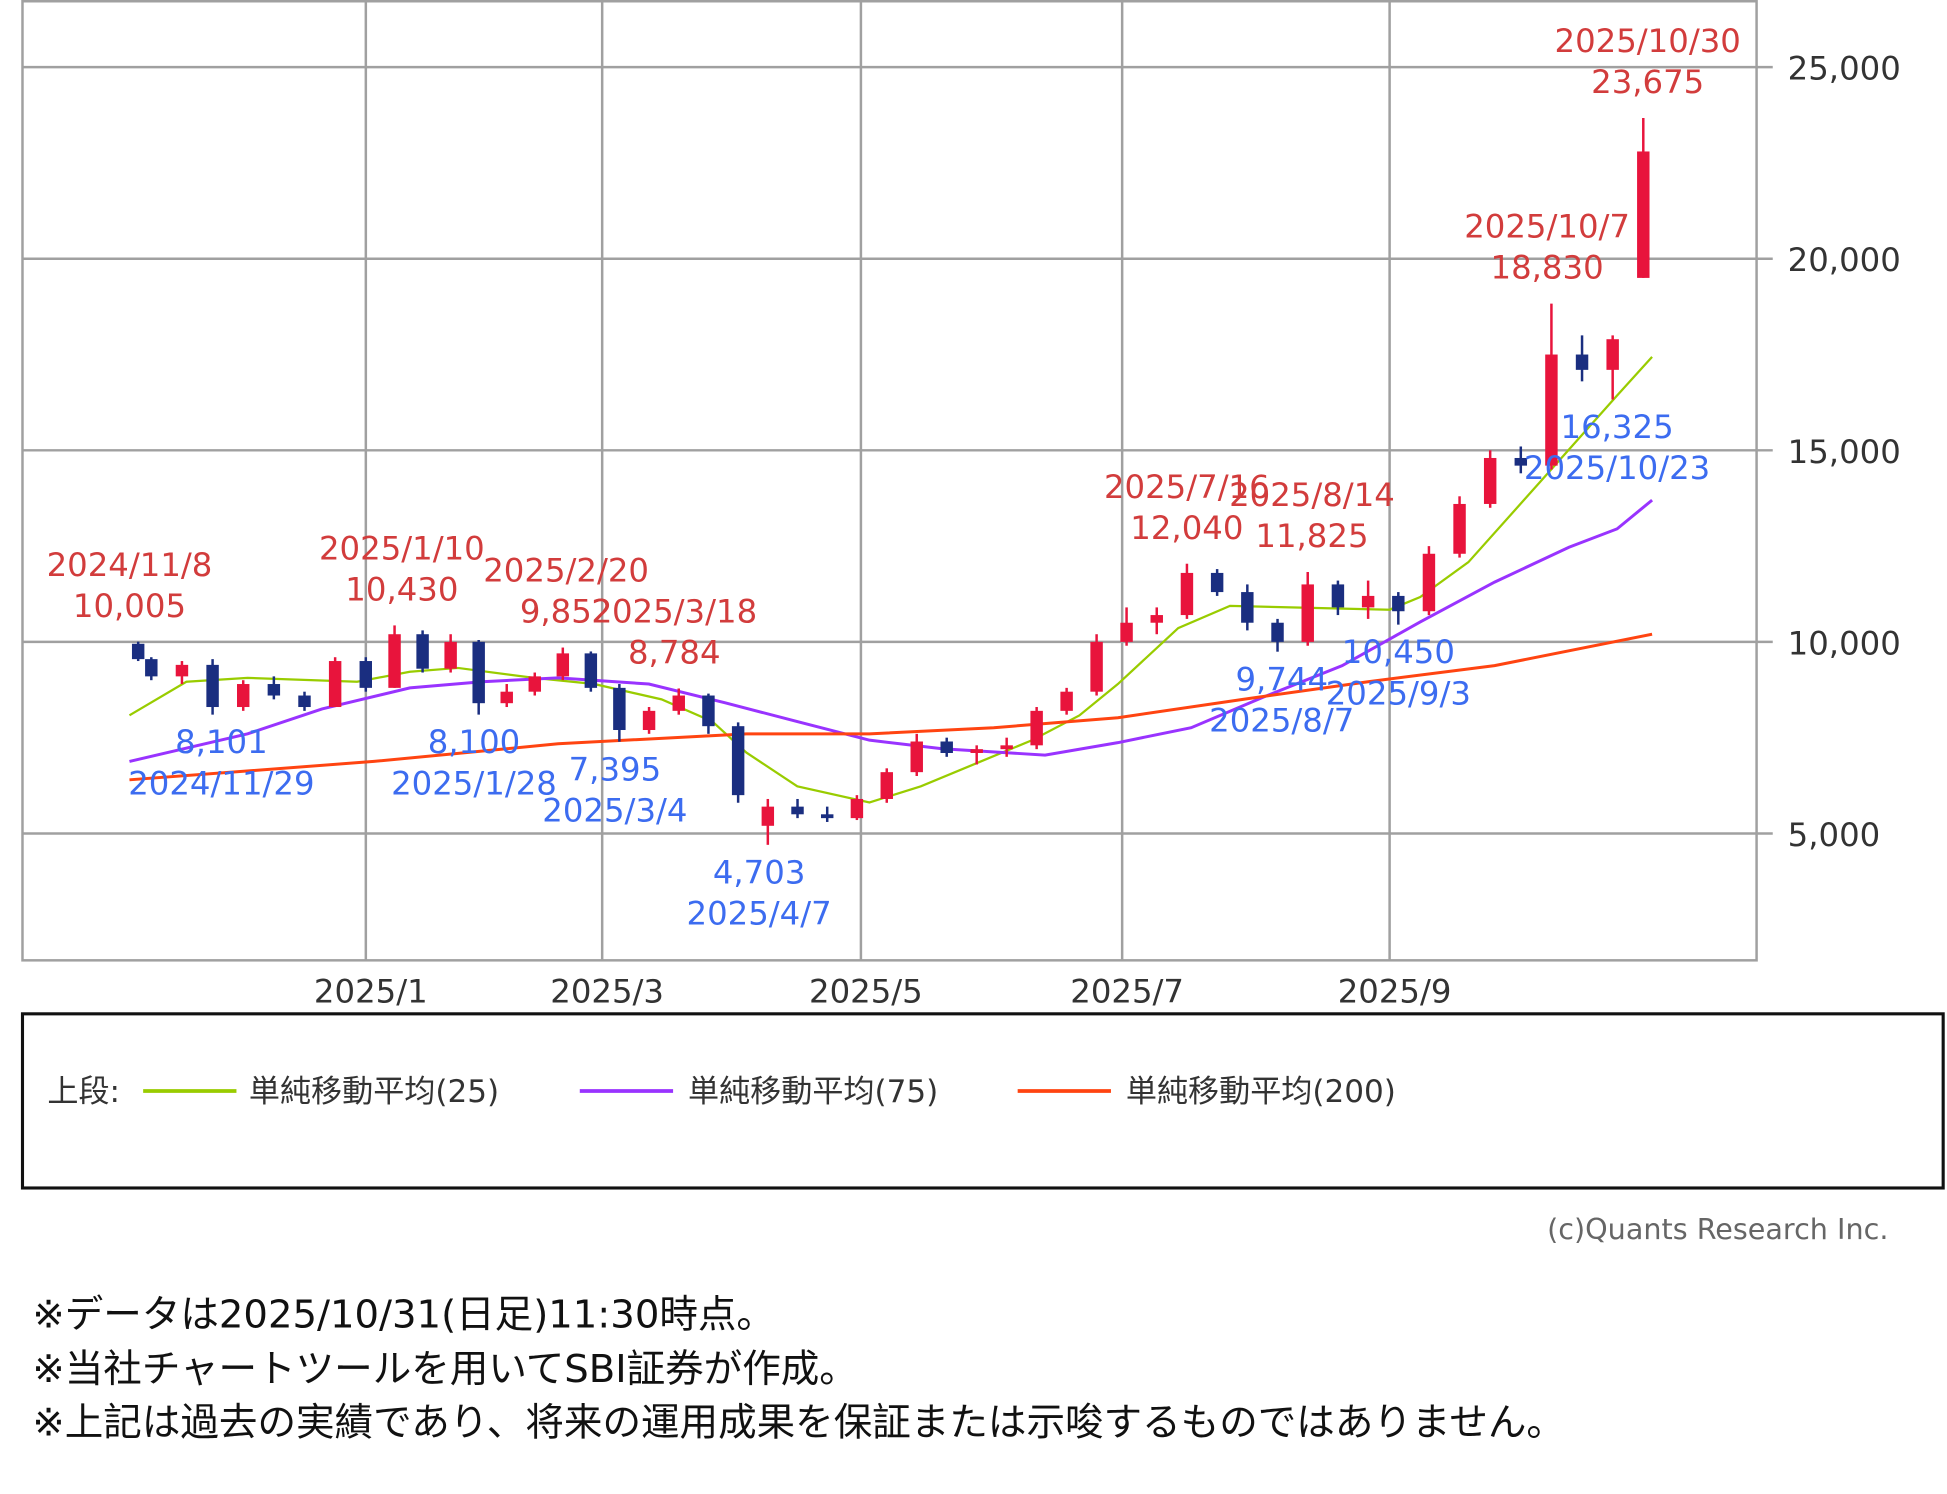 This screenshot has height=1494, width=1947. Describe the element at coordinates (813, 1092) in the screenshot. I see `legend-label-ma75: 単純移動平均(75)` at that location.